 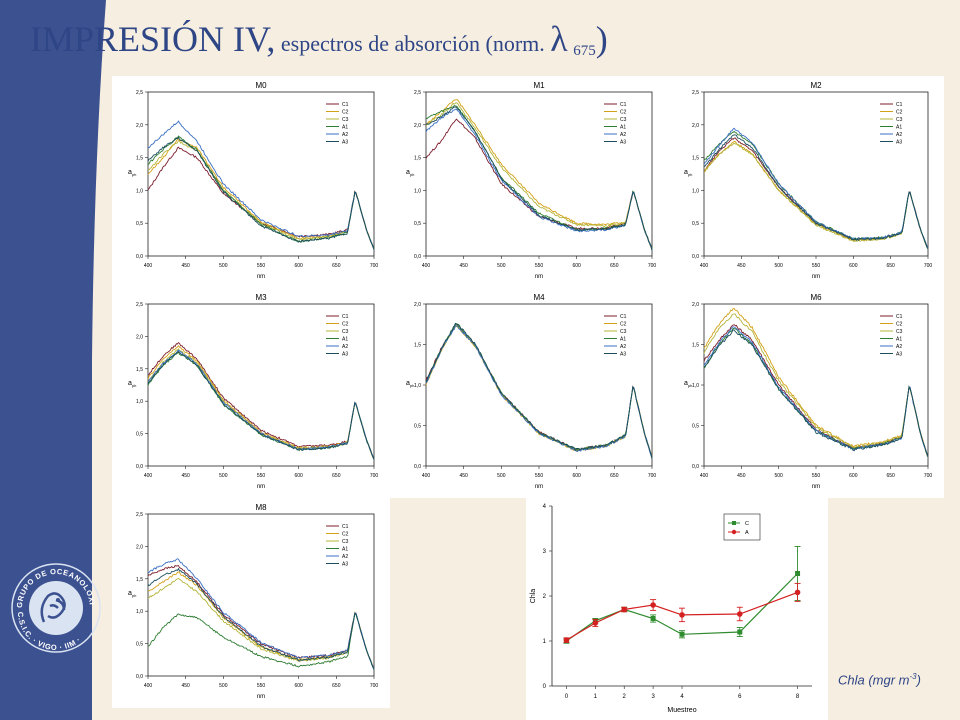 What do you see at coordinates (899, 135) in the screenshot?
I see `legend-label: A2` at bounding box center [899, 135].